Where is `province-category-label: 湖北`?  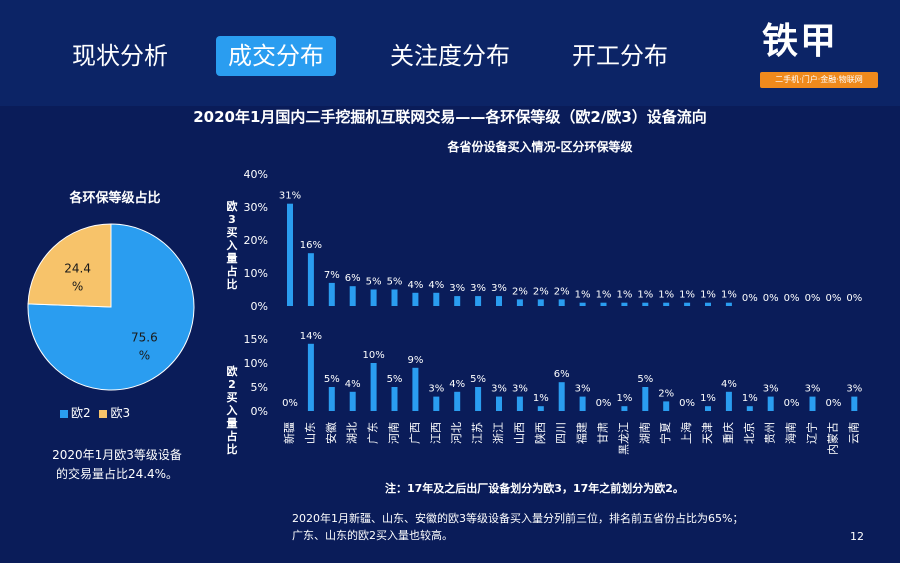
province-category-label: 湖北 is located at coordinates (352, 433).